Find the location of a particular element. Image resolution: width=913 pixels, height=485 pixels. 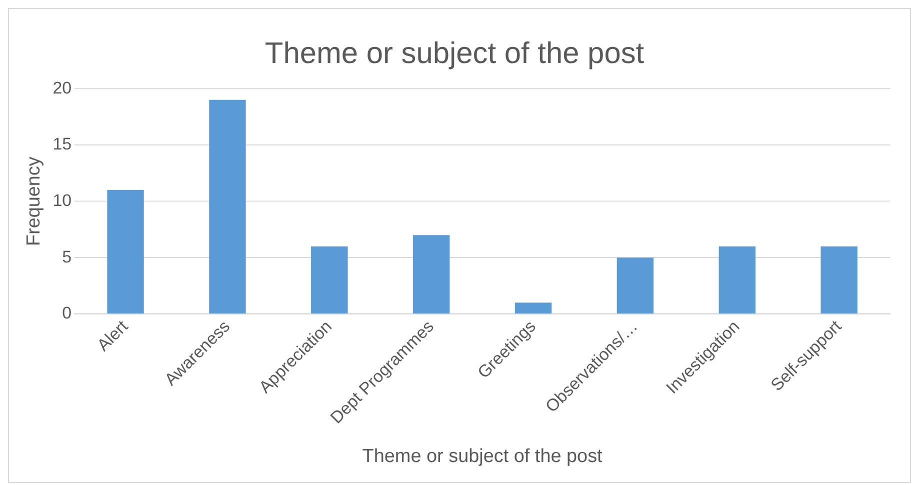

y-tick-label: 10 is located at coordinates (62, 200).